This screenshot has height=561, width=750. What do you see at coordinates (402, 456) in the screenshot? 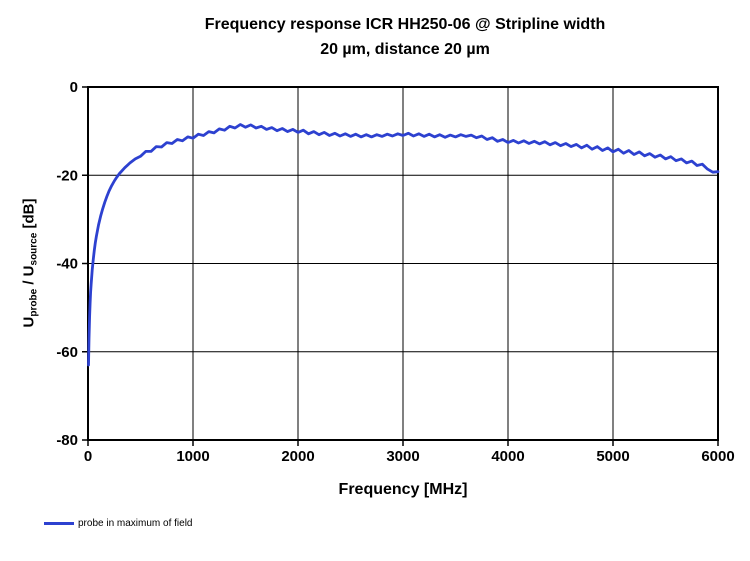
I see `x-tick-label: 3000` at bounding box center [402, 456].